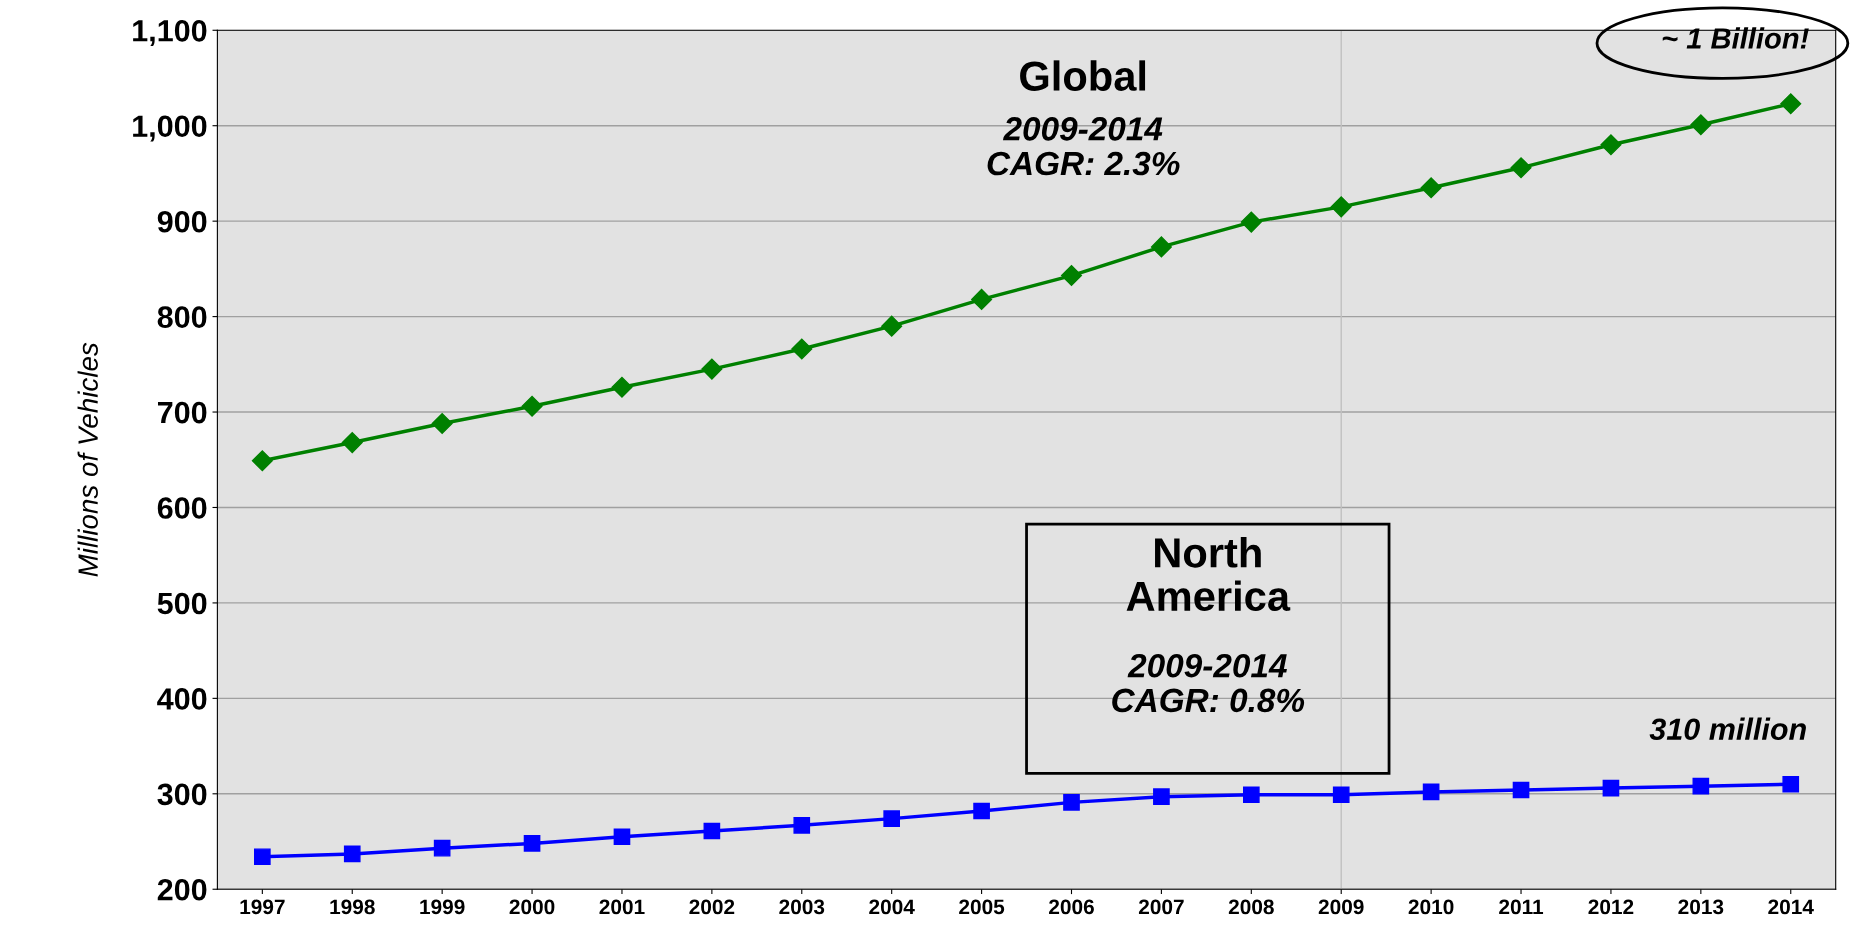  Describe the element at coordinates (1208, 683) in the screenshot. I see `annotation: 2009-2014 CAGR: 0.8%` at that location.